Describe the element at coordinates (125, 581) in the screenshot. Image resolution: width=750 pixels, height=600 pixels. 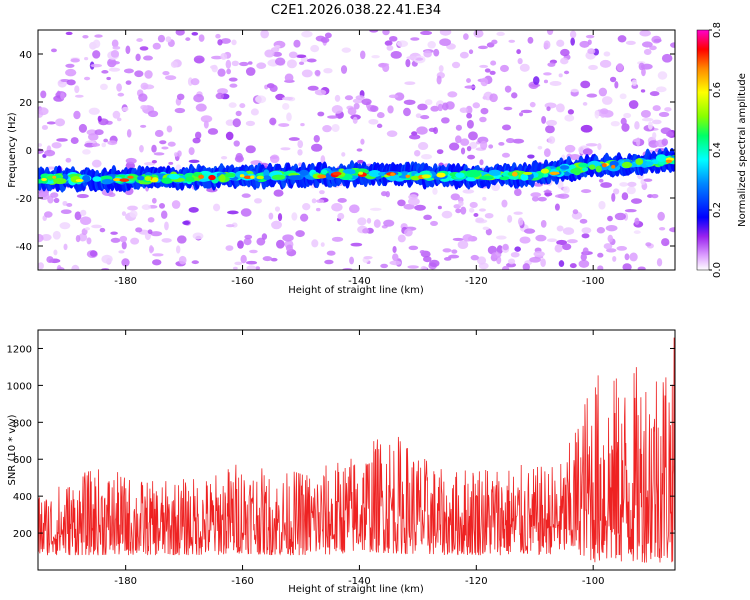
I see `snr-x-tick-label: -180` at that location.